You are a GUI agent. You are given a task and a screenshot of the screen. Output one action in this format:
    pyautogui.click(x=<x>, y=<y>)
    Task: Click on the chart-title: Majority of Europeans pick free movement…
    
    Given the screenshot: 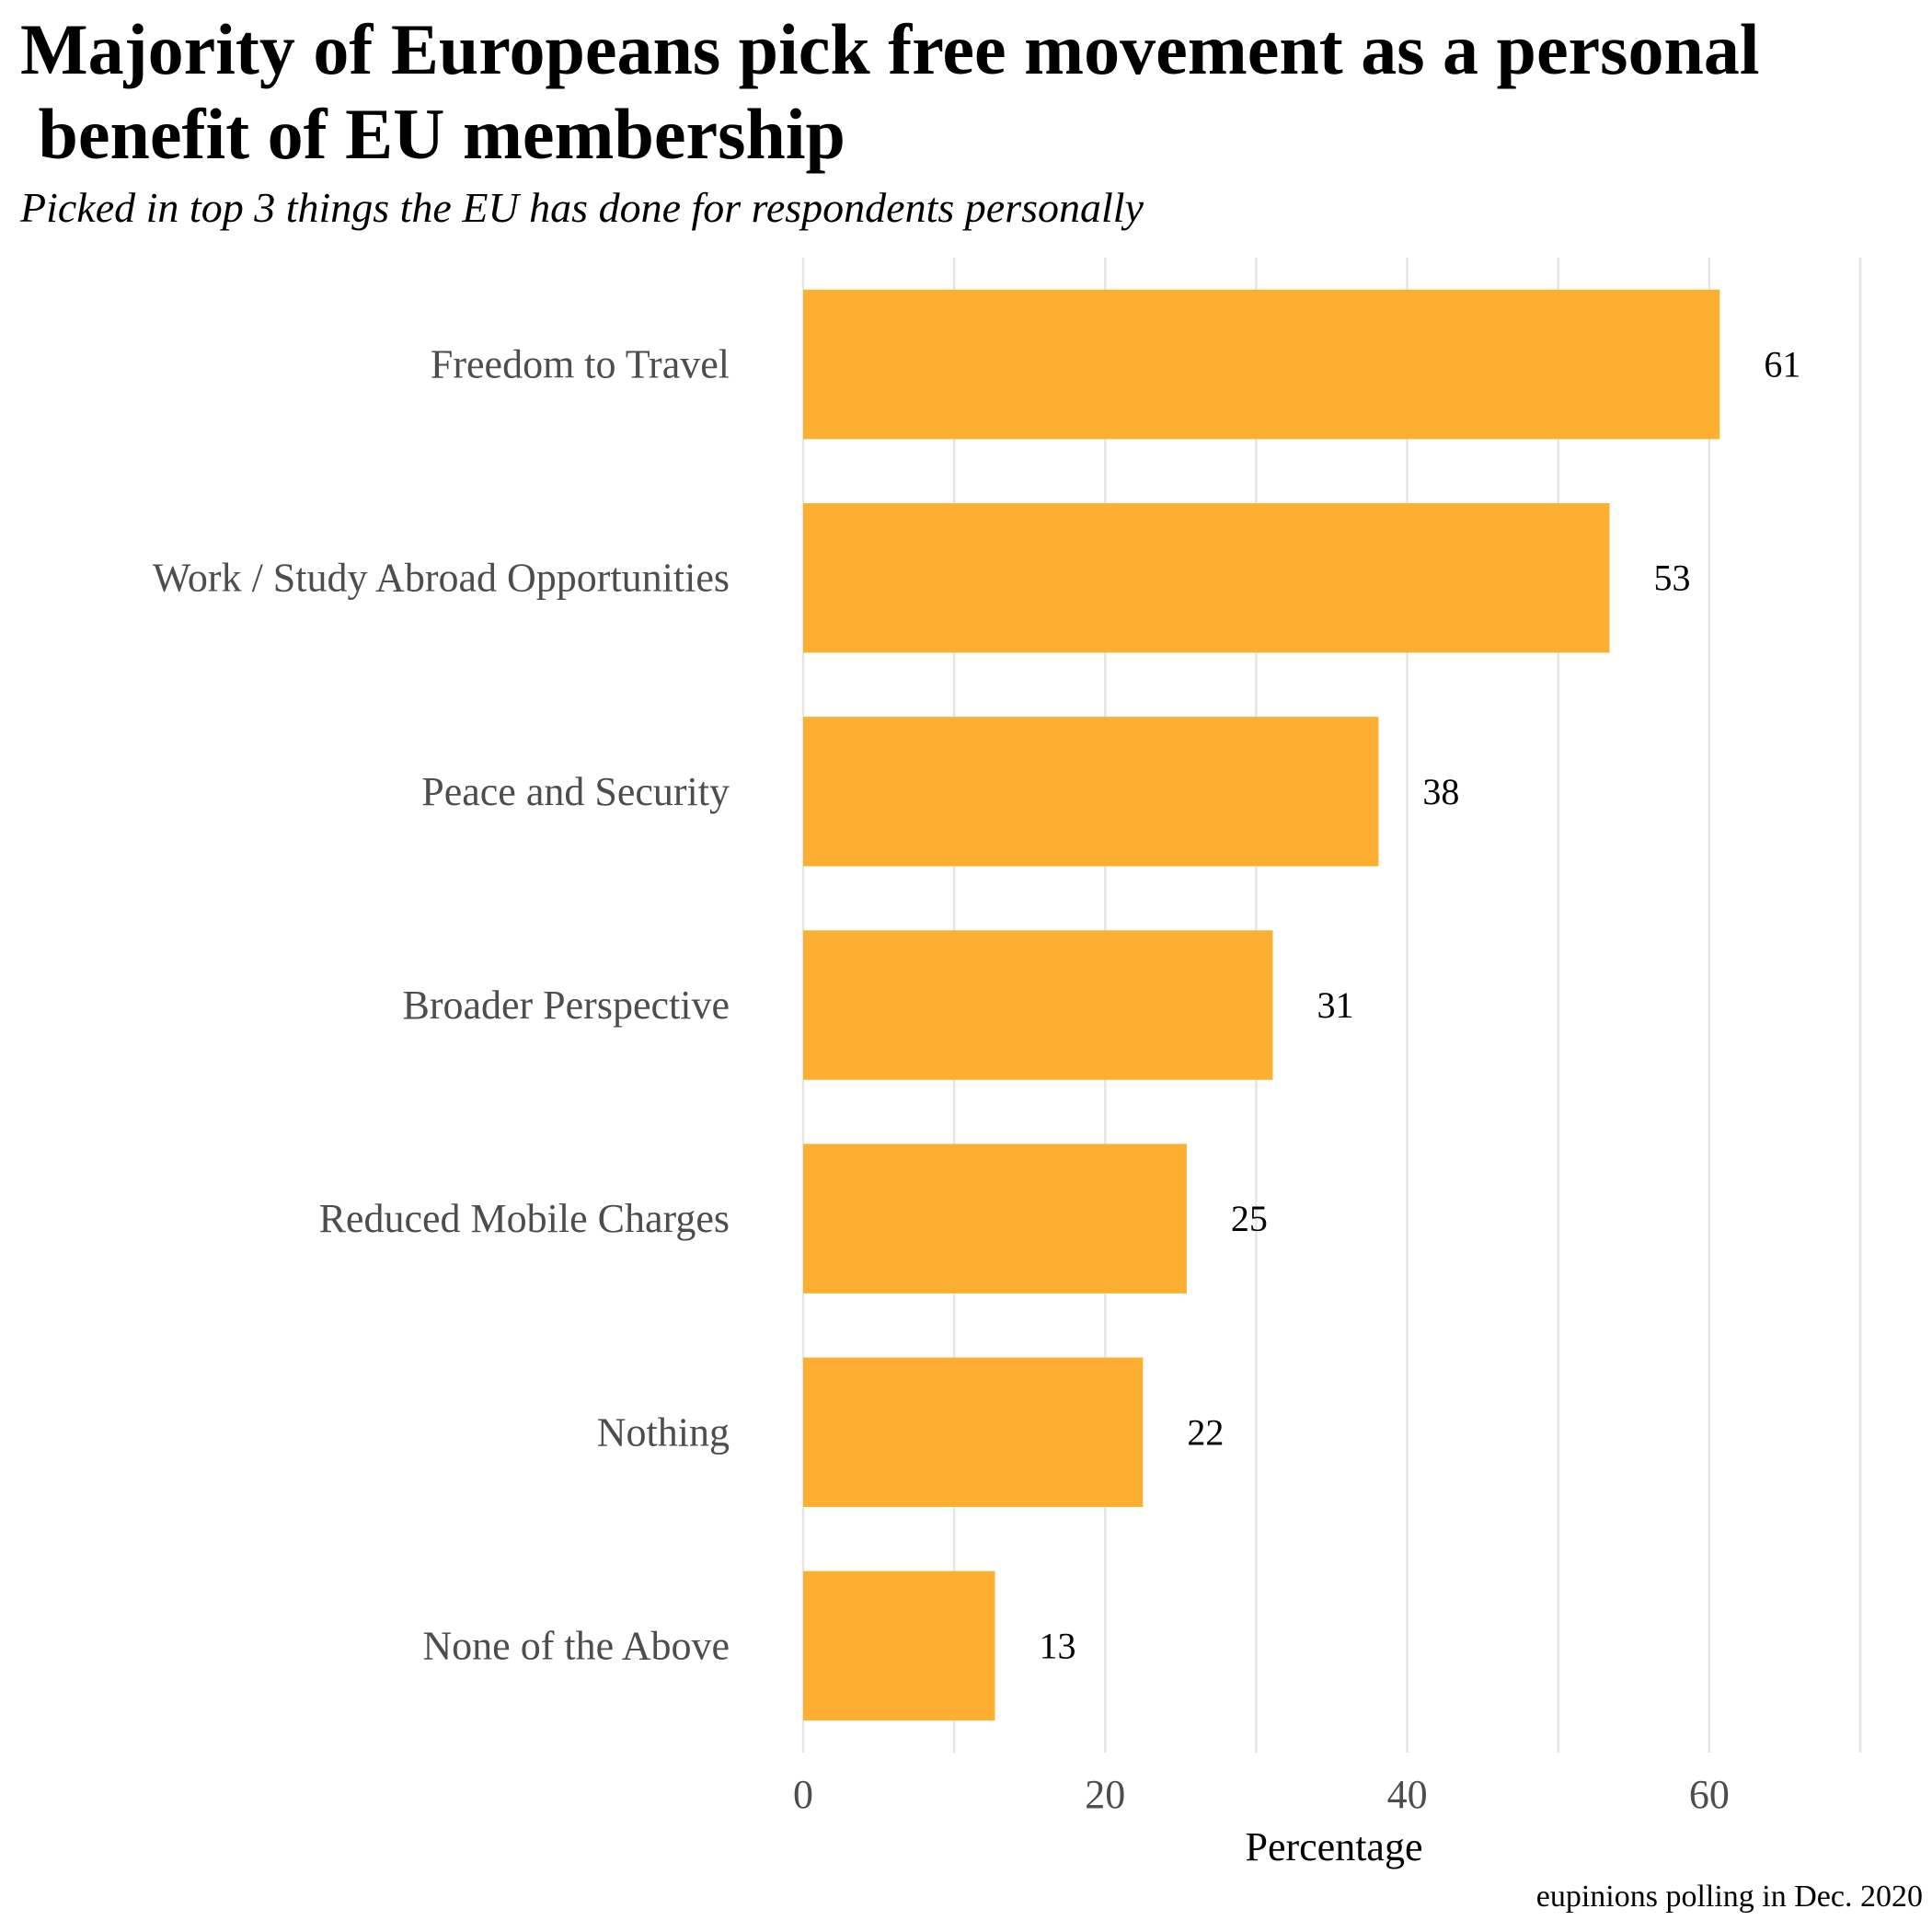 What is the action you would take?
    pyautogui.click(x=890, y=91)
    